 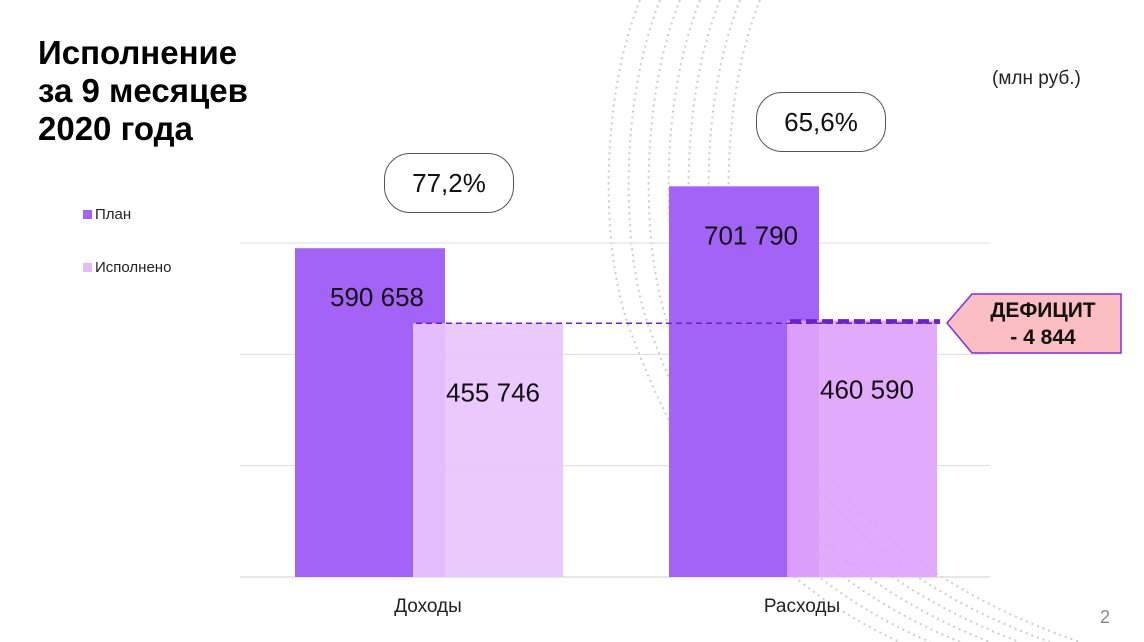 What do you see at coordinates (113, 214) in the screenshot?
I see `legend-label-plan: План` at bounding box center [113, 214].